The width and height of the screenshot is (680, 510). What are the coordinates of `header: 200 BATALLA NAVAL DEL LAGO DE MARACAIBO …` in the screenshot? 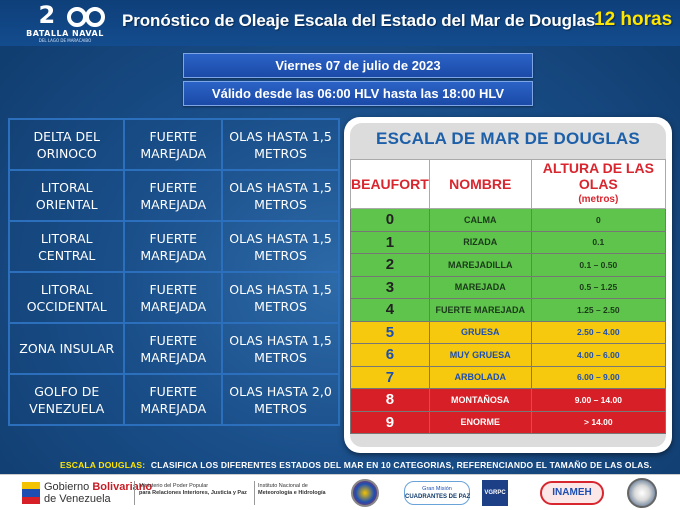 It's located at (340, 23).